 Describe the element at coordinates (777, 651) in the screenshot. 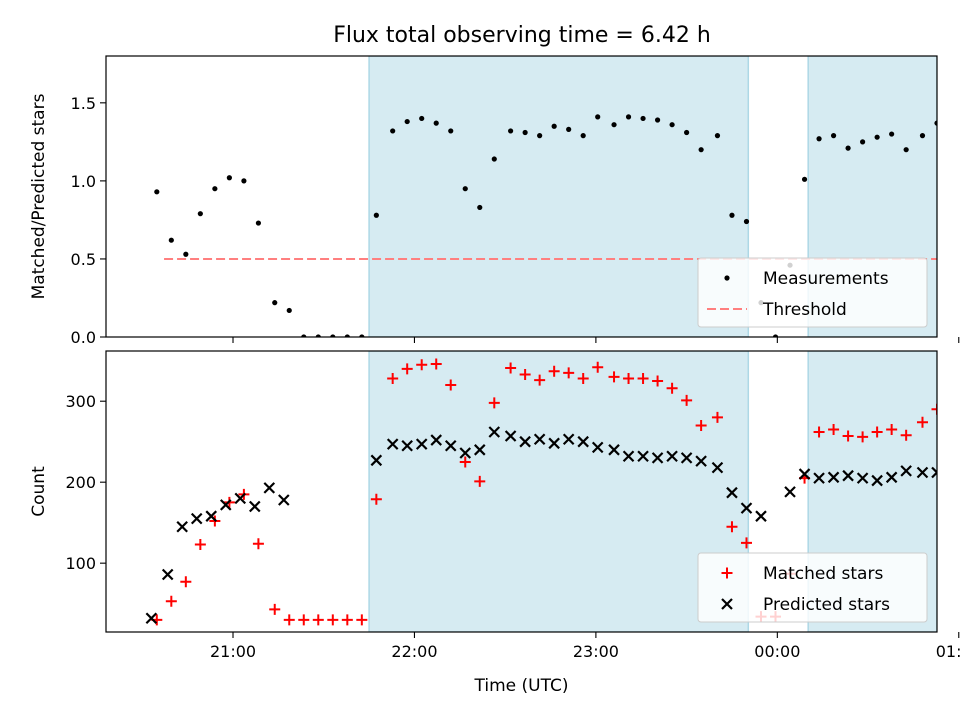

I see `x-tick-label: 00:00` at that location.